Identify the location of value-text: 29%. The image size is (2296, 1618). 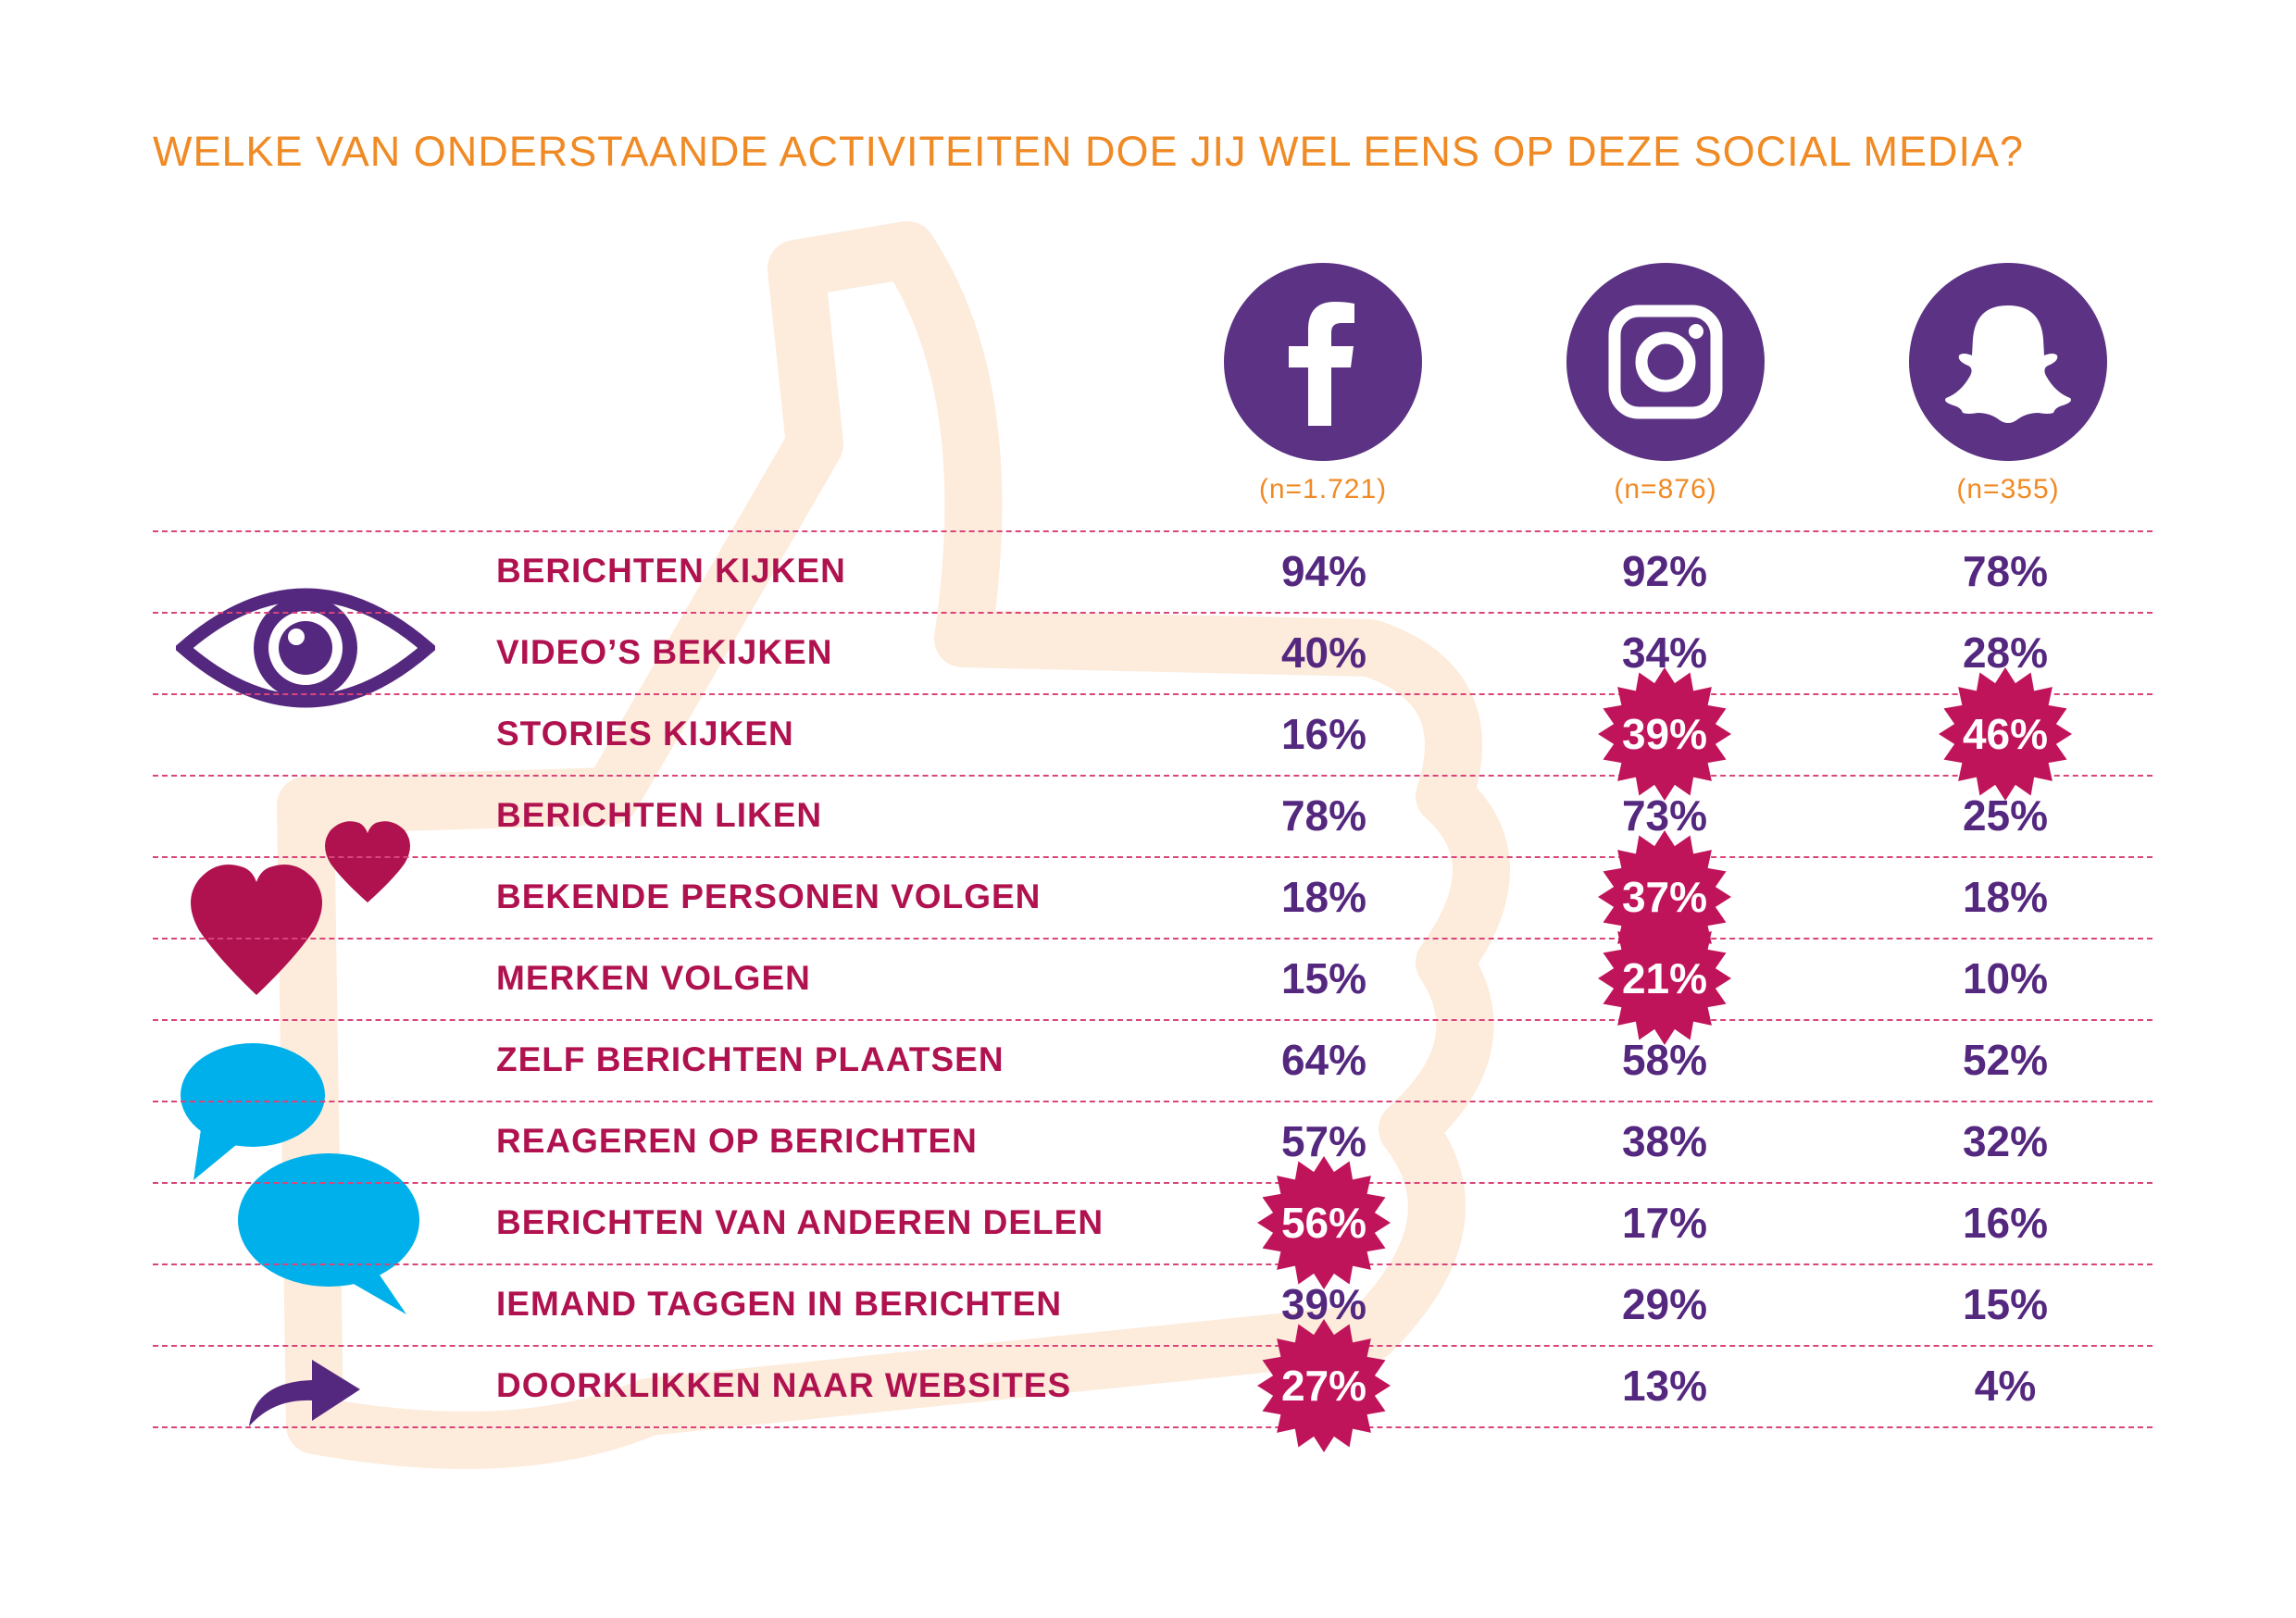
(1664, 1304).